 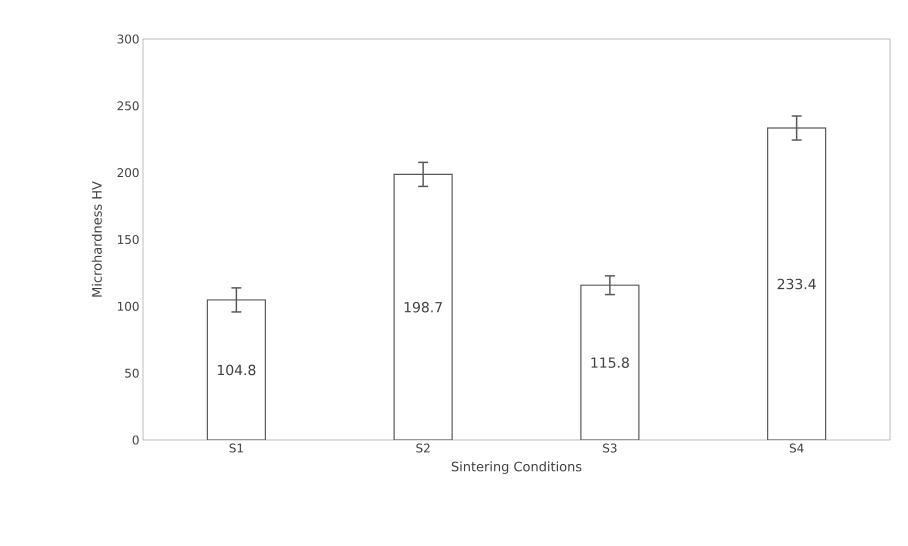 What do you see at coordinates (236, 448) in the screenshot?
I see `x-tick-label: S1` at bounding box center [236, 448].